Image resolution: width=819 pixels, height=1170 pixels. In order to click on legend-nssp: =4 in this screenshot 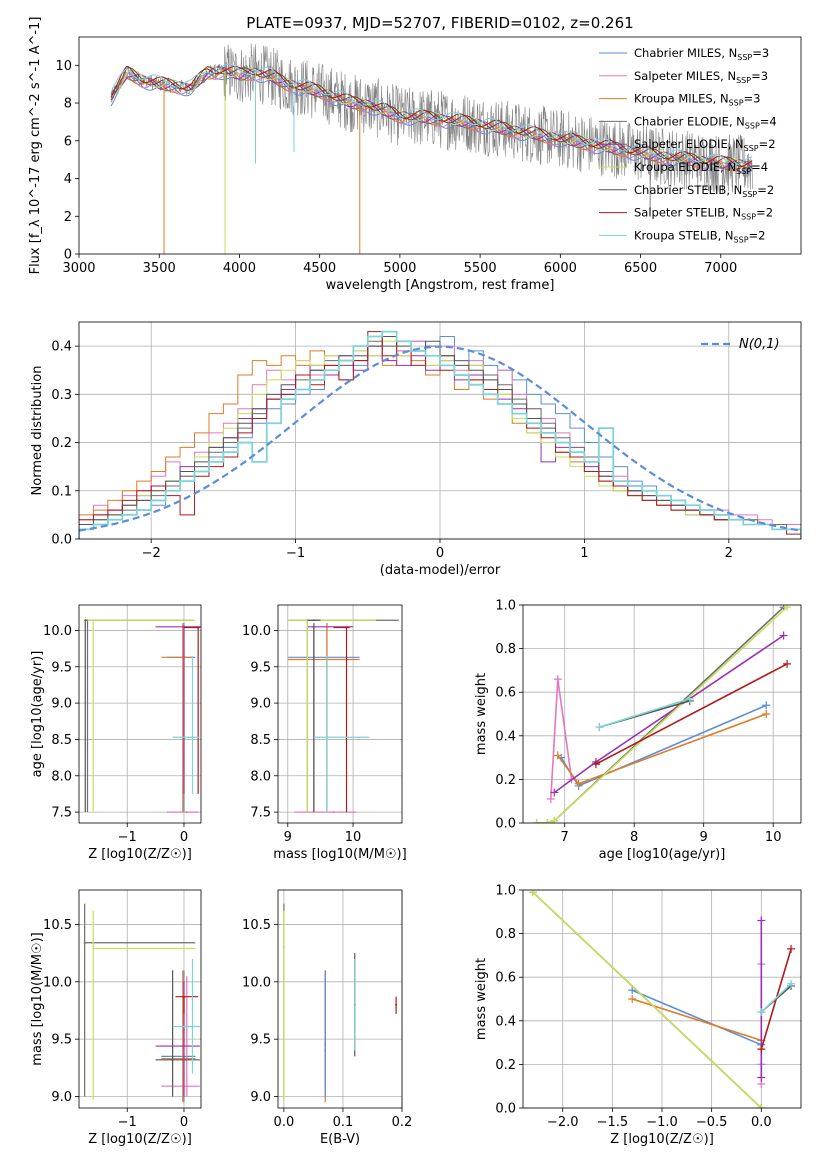, I will do `click(759, 167)`.